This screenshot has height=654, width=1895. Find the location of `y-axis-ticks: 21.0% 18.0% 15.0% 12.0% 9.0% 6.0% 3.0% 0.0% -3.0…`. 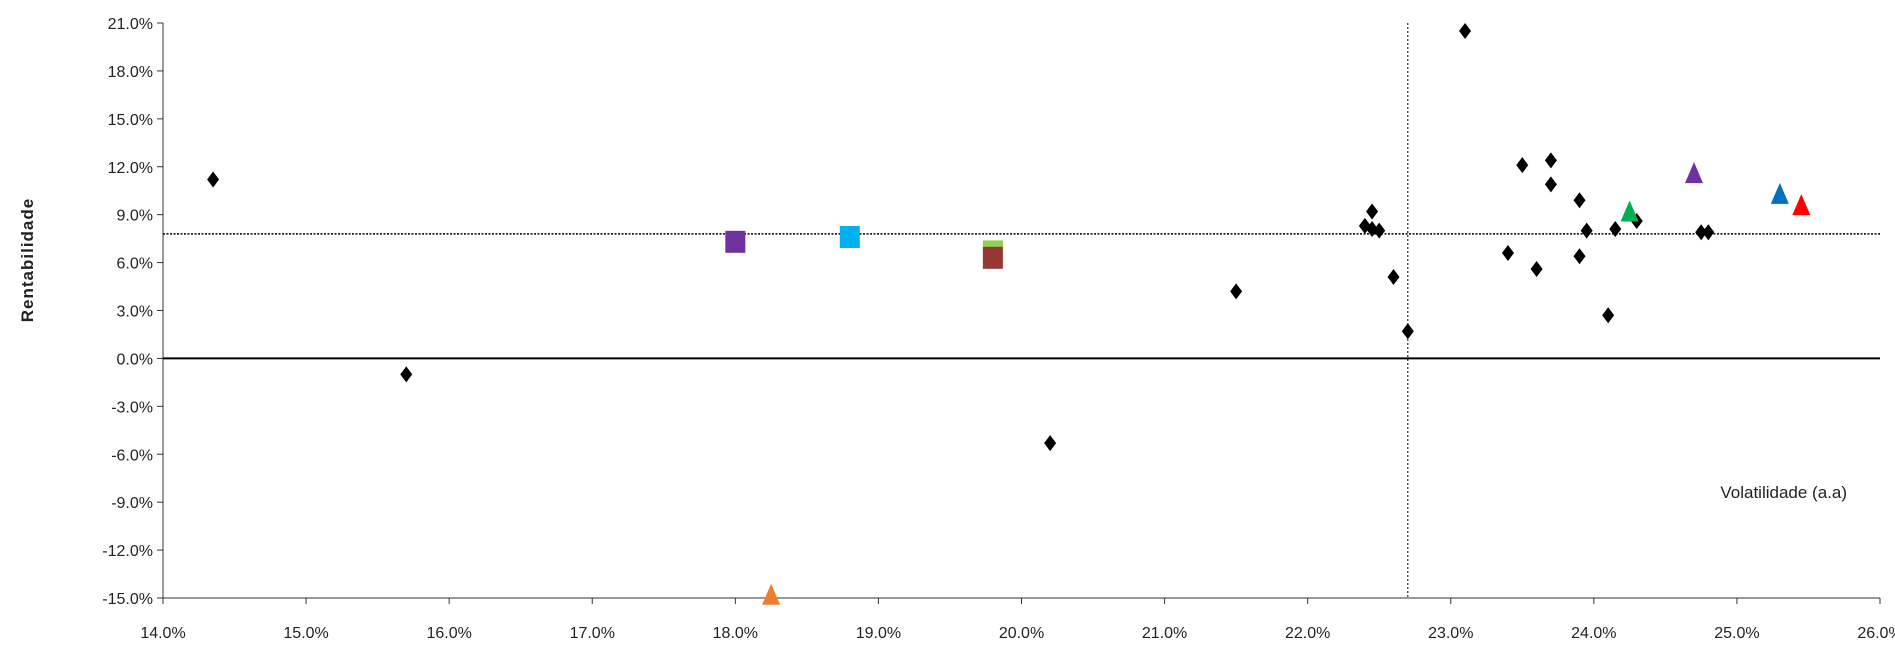

y-axis-ticks: 21.0% 18.0% 15.0% 12.0% 9.0% 6.0% 3.0% 0.0% -3.0… is located at coordinates (132, 312).